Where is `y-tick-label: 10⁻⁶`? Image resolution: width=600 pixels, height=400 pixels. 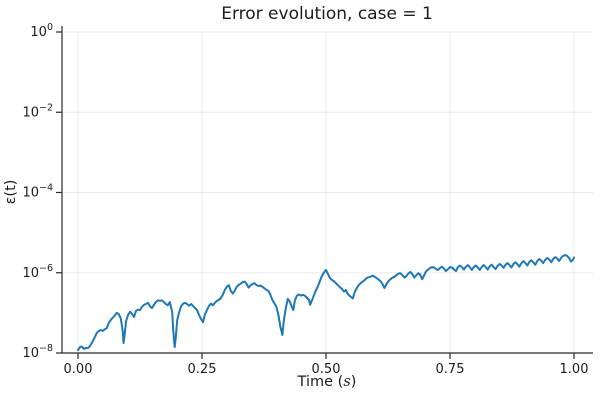 y-tick-label: 10⁻⁶ is located at coordinates (37, 272).